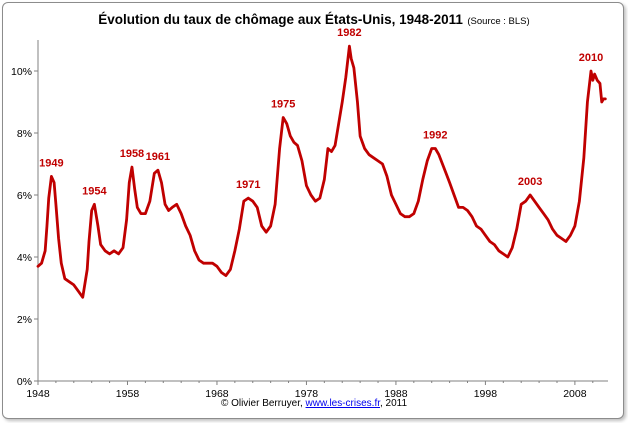 The width and height of the screenshot is (628, 423). I want to click on peak-label: 1982, so click(349, 33).